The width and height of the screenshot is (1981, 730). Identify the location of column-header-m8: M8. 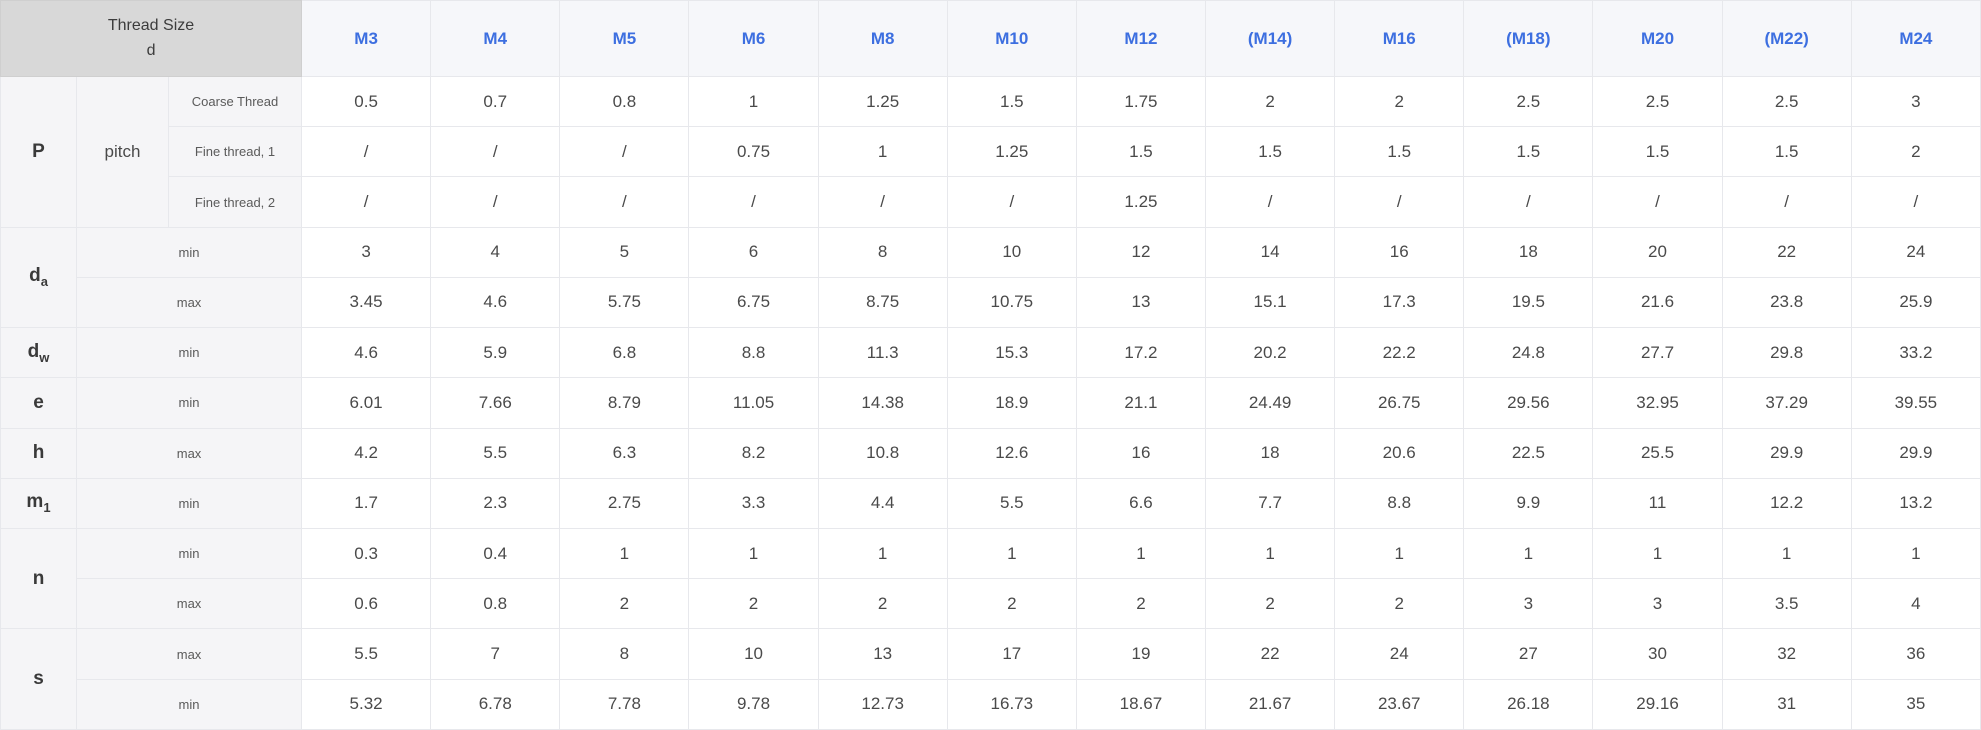
(882, 38).